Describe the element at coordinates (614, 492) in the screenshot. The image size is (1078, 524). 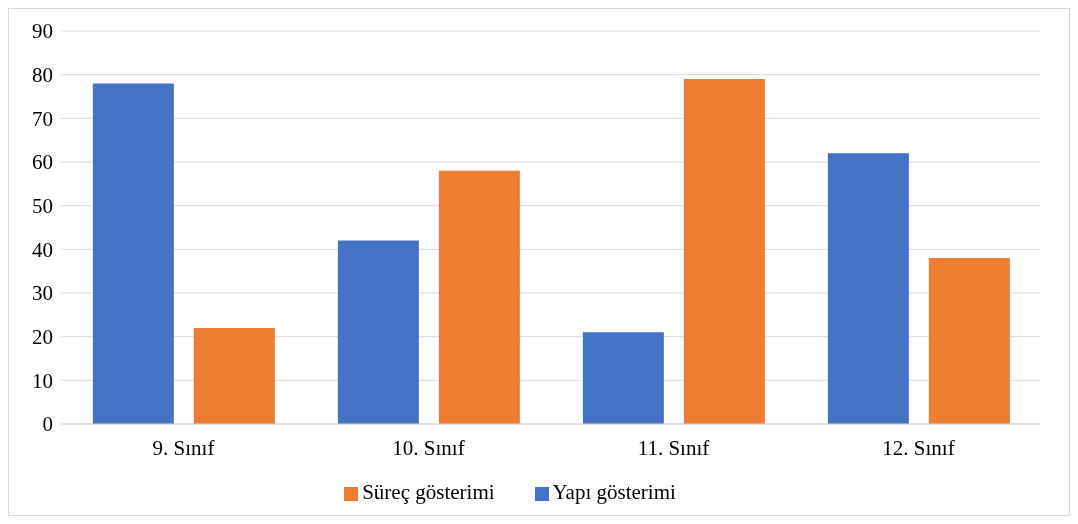
I see `legend-label: Yapı gösterimi` at that location.